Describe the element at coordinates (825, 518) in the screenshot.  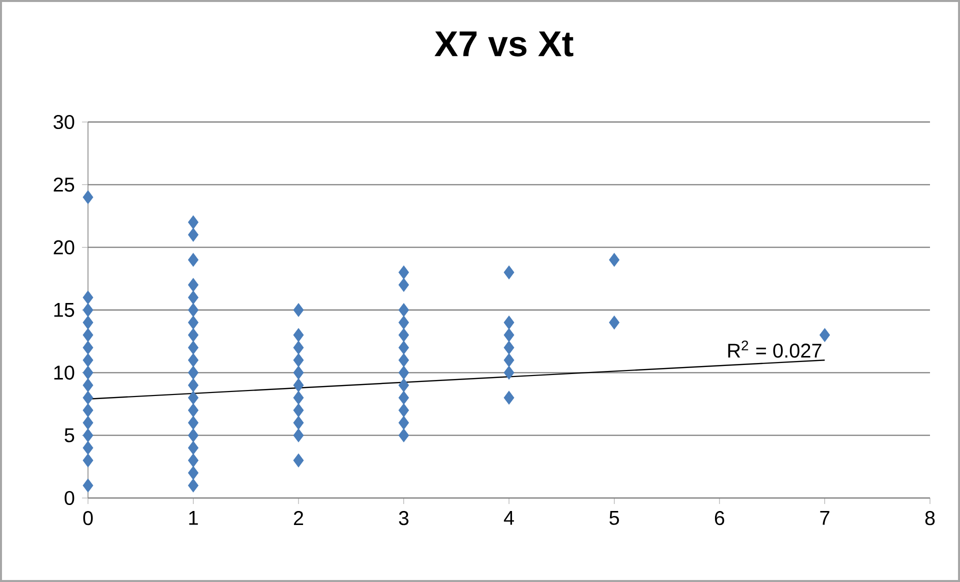
I see `x-tick-label: 7` at that location.